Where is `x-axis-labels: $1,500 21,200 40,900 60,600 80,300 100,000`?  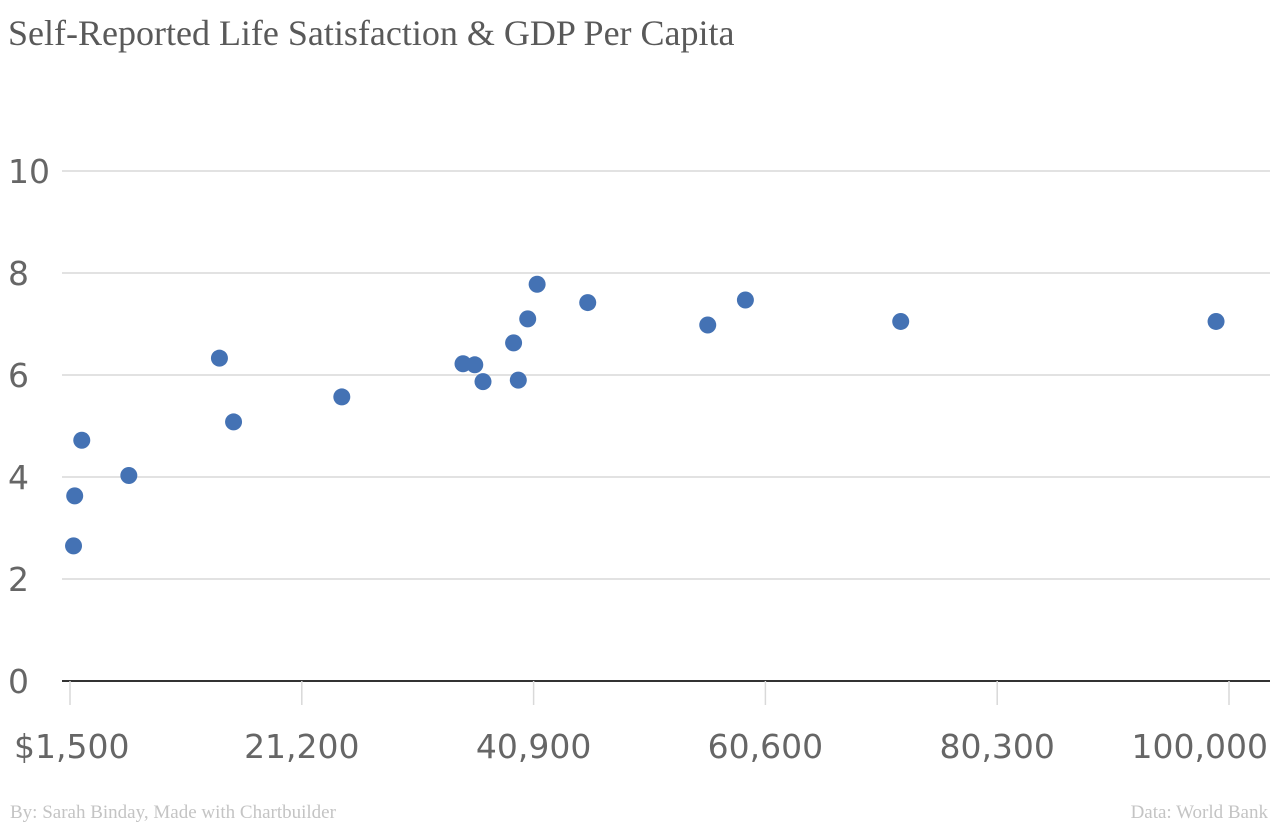 x-axis-labels: $1,500 21,200 40,900 60,600 80,300 100,000 is located at coordinates (641, 746).